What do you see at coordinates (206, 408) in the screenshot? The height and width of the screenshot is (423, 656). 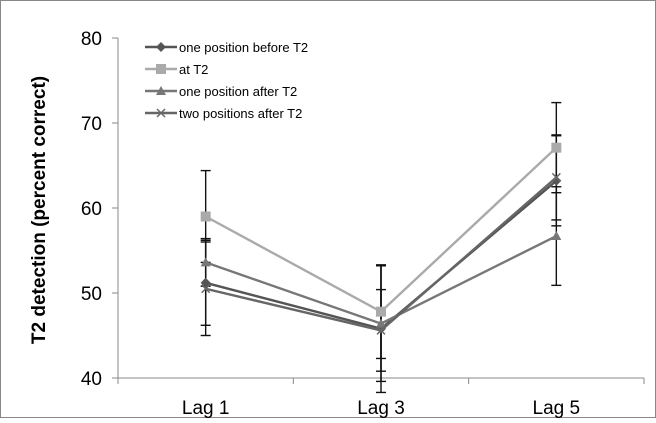 I see `x-tick-label: Lag 1` at bounding box center [206, 408].